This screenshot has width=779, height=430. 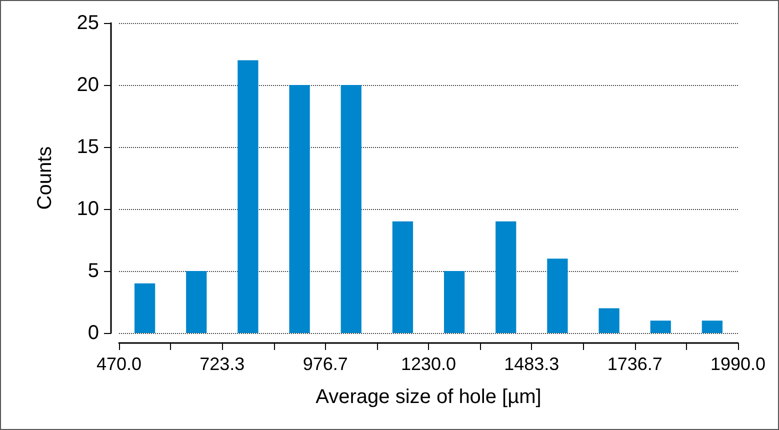 I want to click on y-tick-label: 5, so click(x=93, y=271).